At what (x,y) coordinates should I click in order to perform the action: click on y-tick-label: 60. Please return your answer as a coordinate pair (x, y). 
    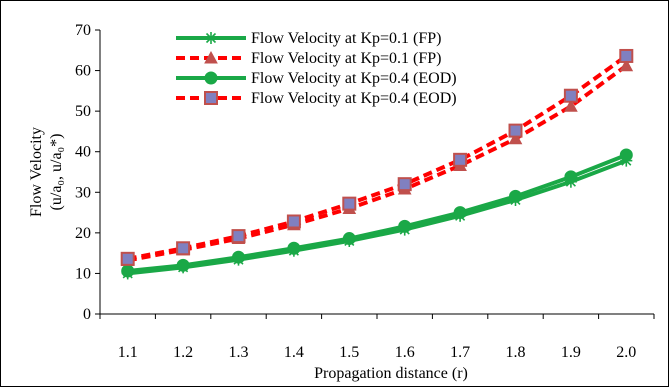
    Looking at the image, I should click on (83, 71).